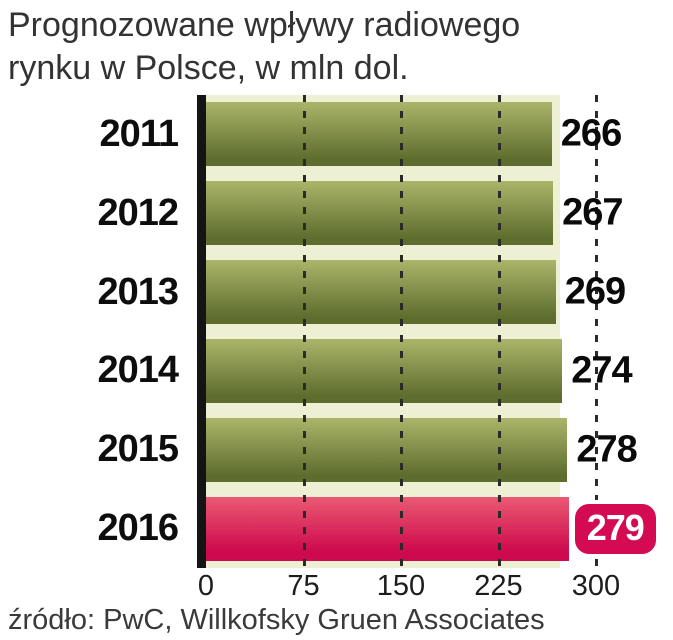 This screenshot has height=640, width=673. I want to click on x-tick-label-225: 225, so click(498, 586).